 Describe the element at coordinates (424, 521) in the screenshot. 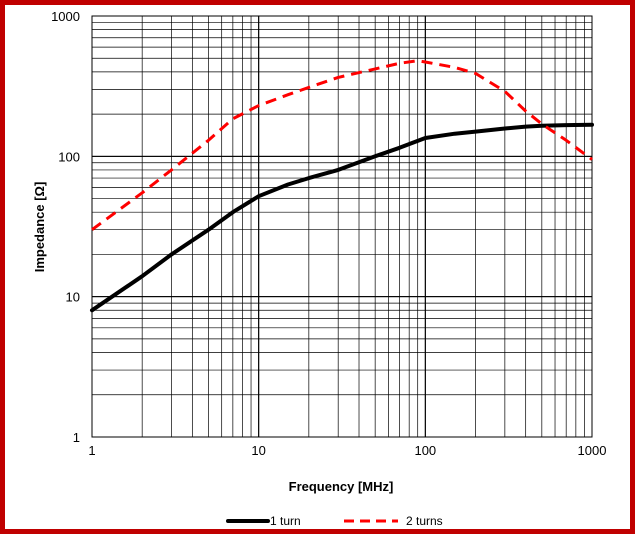

I see `legend-label: 2 turns` at that location.